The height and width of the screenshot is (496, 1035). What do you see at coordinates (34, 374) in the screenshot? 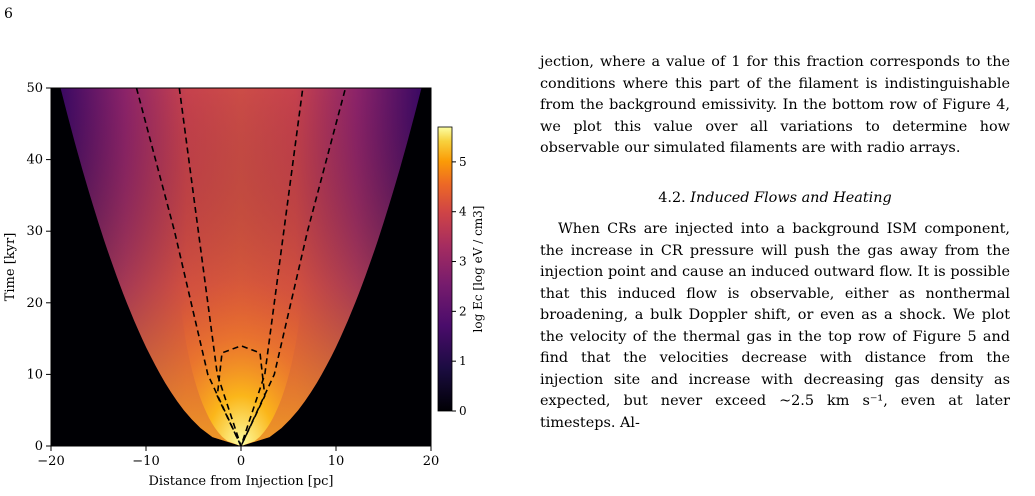
I see `y-tick-label: 10` at bounding box center [34, 374].